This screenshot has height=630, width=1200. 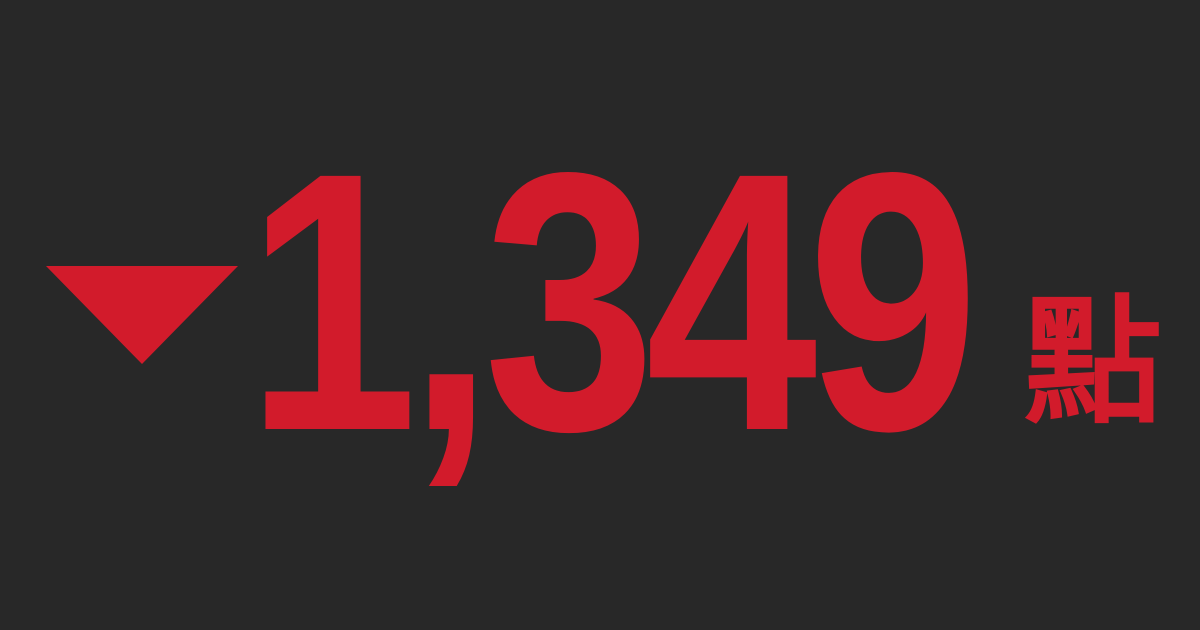 I want to click on change-unit: 點, so click(x=1093, y=362).